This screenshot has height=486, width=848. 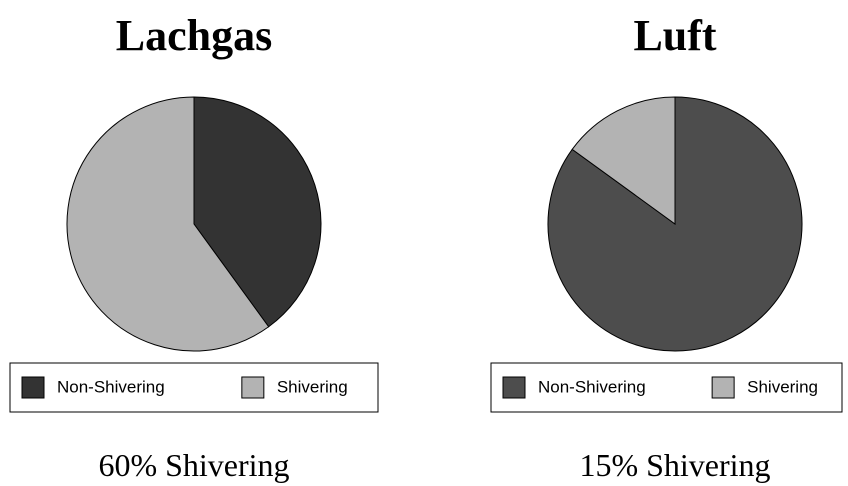 I want to click on annotation: 15% Shivering, so click(x=674, y=465).